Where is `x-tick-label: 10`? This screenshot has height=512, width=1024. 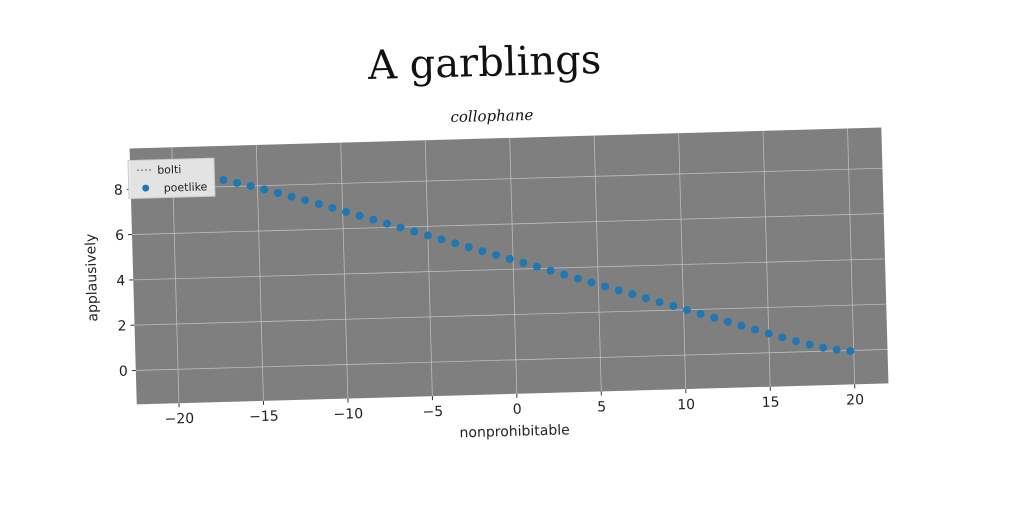
x-tick-label: 10 is located at coordinates (686, 405).